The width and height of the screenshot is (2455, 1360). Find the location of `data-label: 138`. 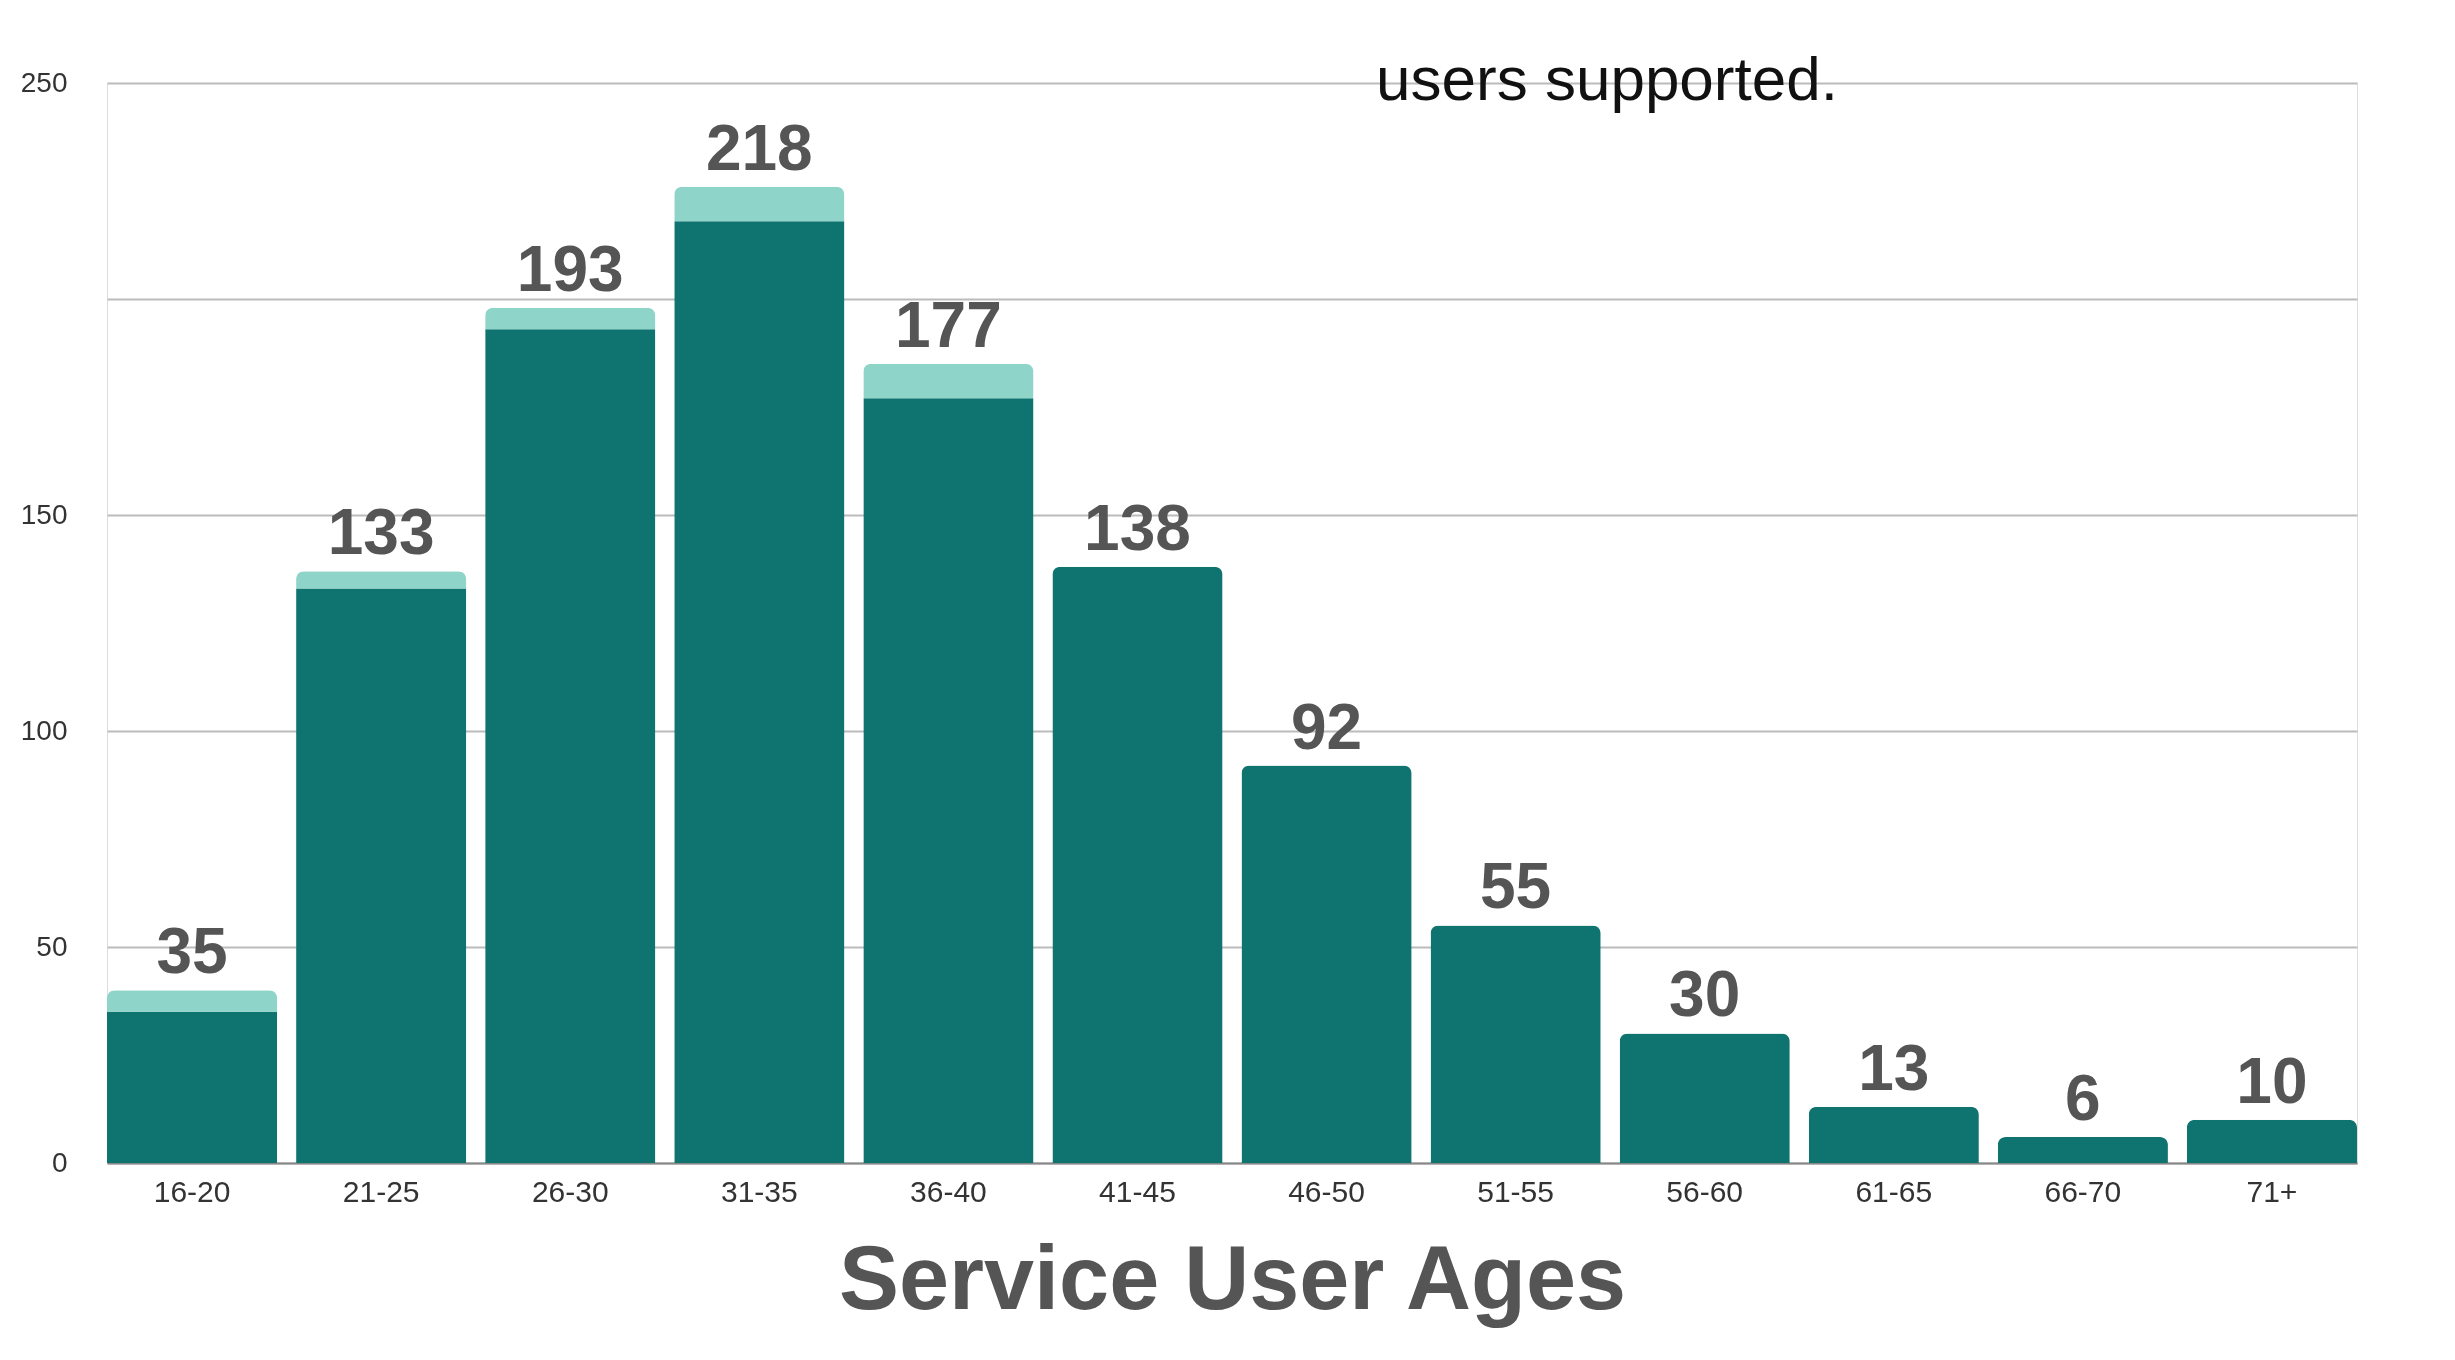

data-label: 138 is located at coordinates (1137, 527).